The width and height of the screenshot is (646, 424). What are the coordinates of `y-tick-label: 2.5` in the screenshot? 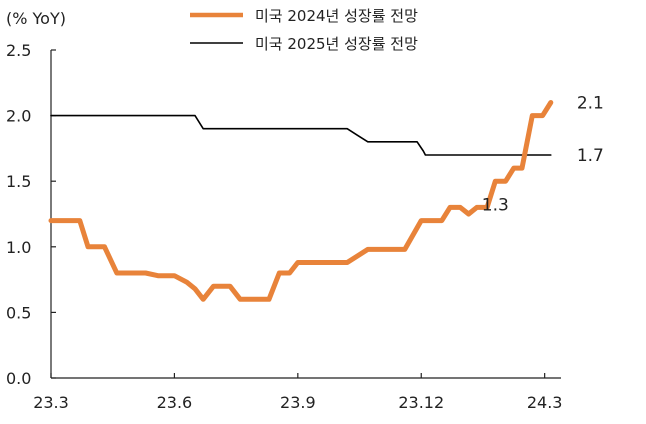 It's located at (18, 50).